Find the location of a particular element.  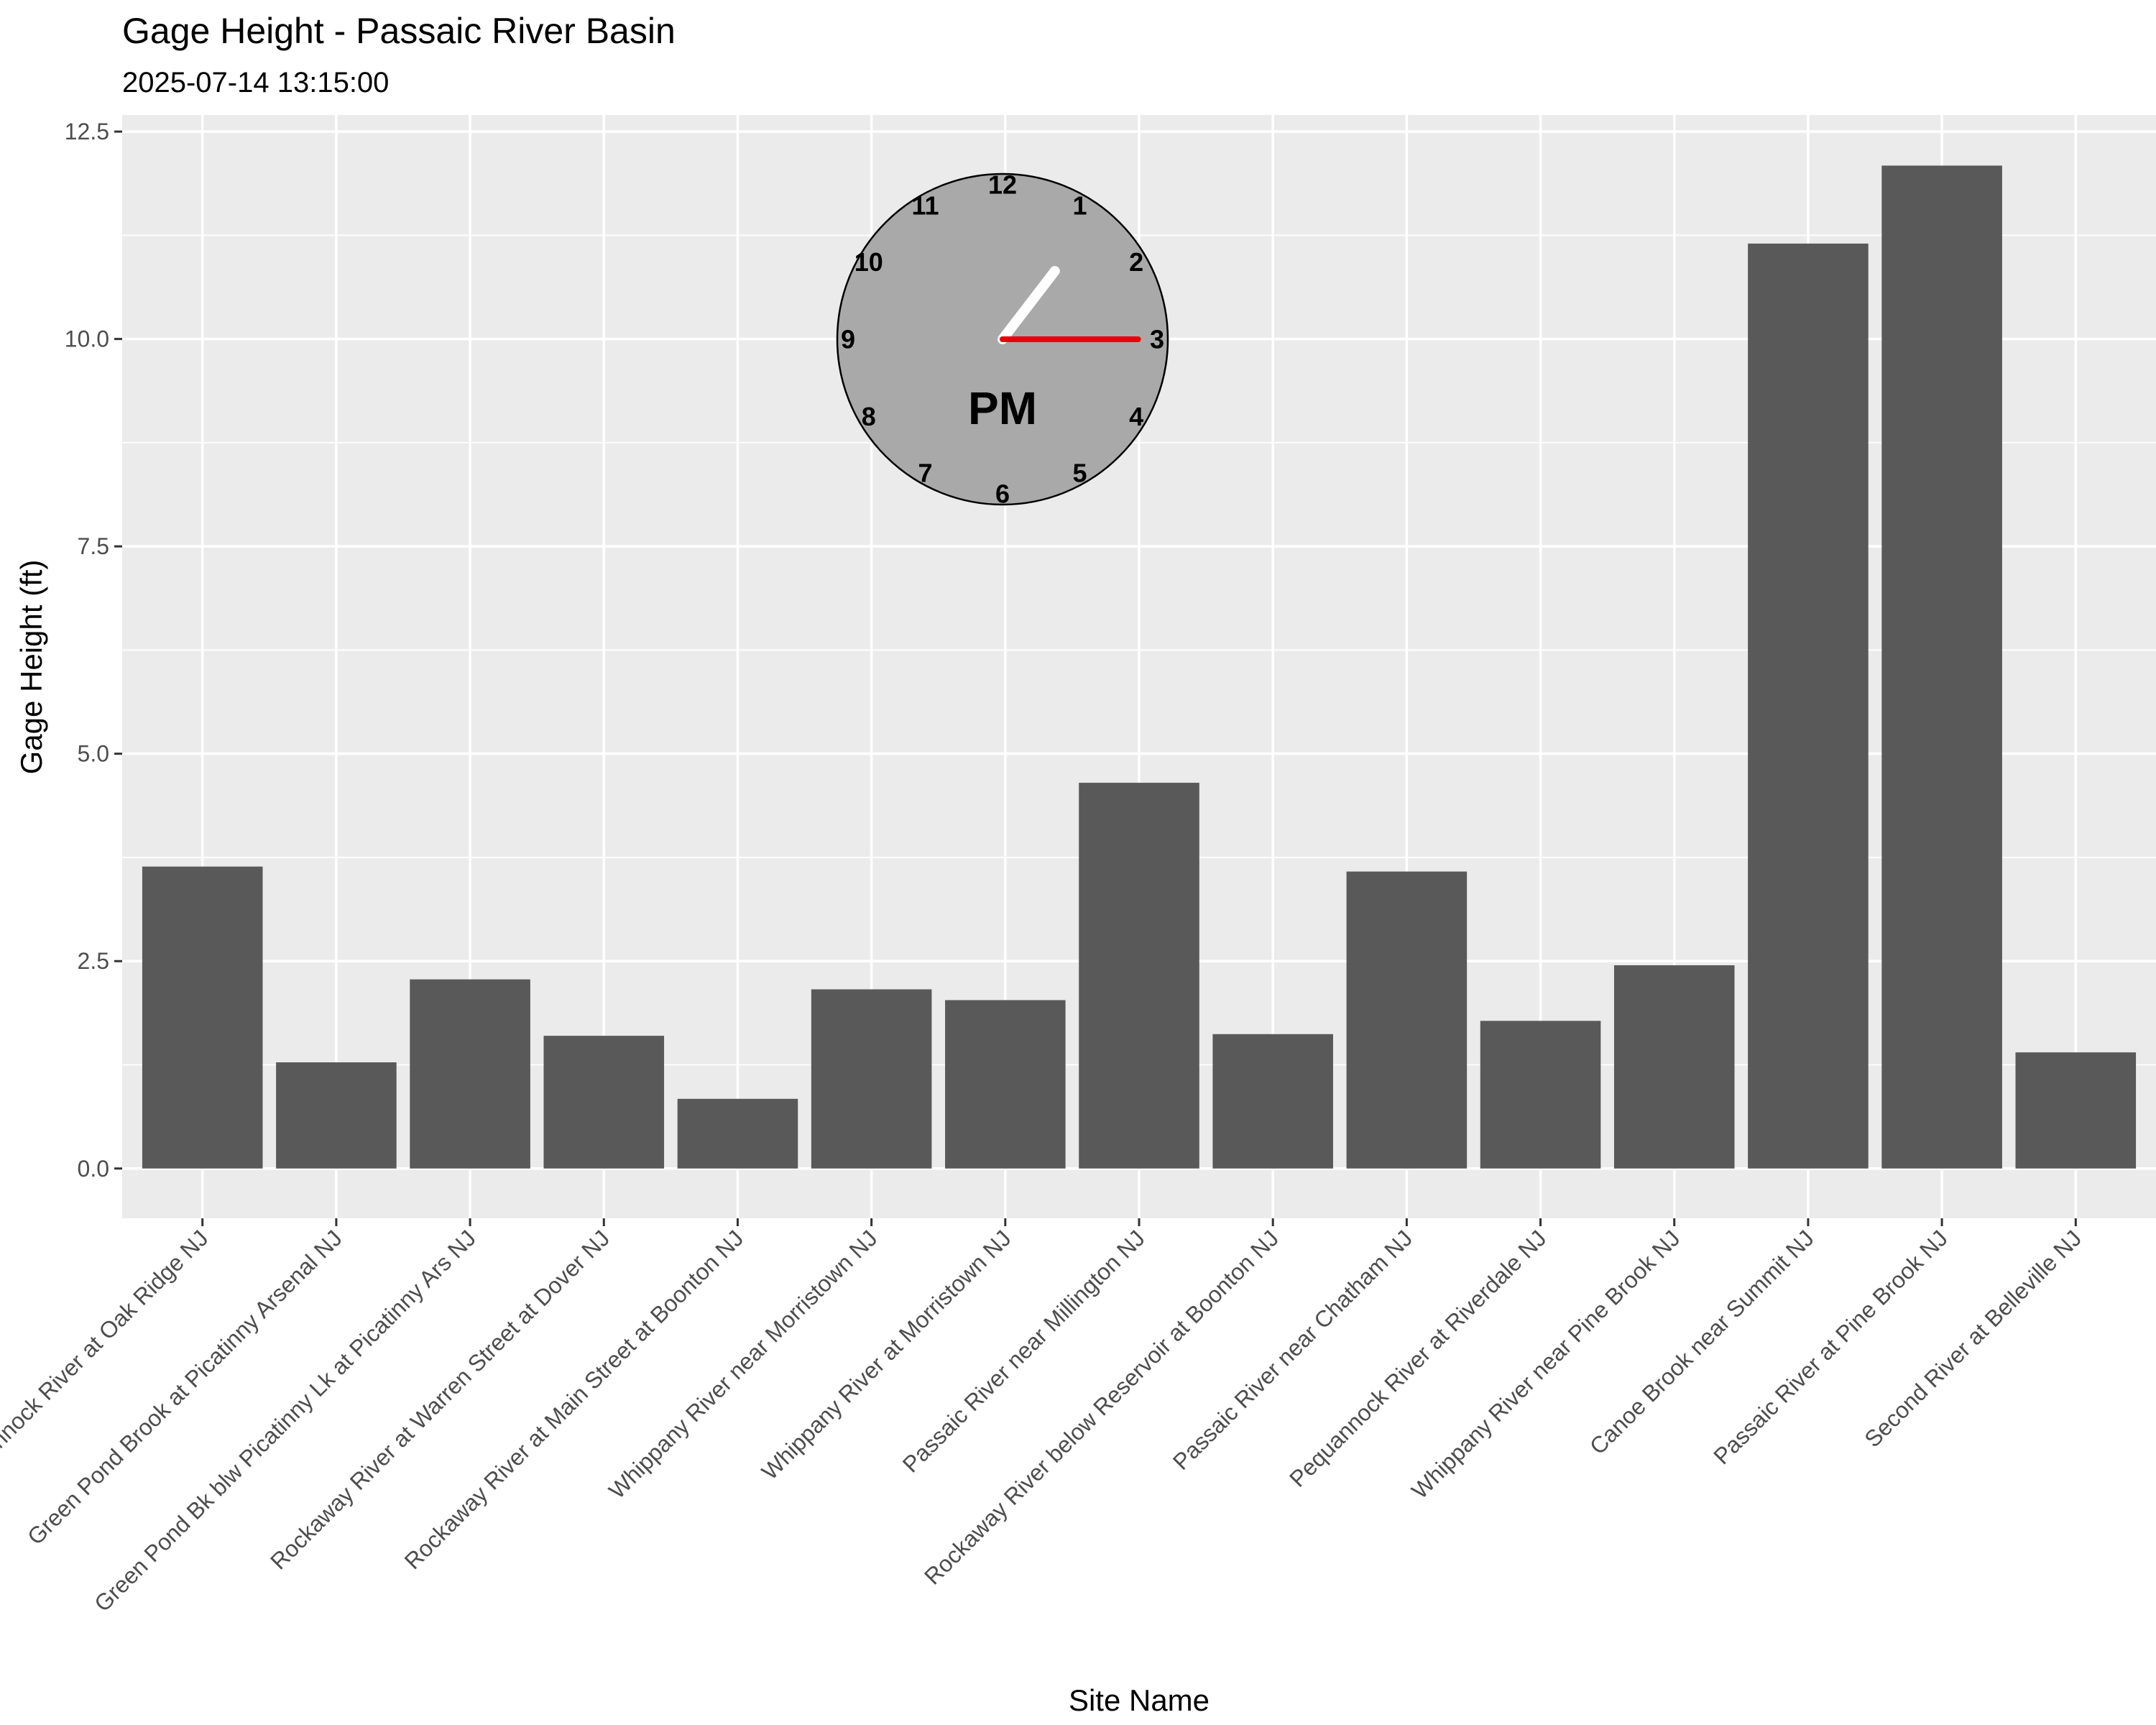

clock-number: 10 is located at coordinates (868, 262).